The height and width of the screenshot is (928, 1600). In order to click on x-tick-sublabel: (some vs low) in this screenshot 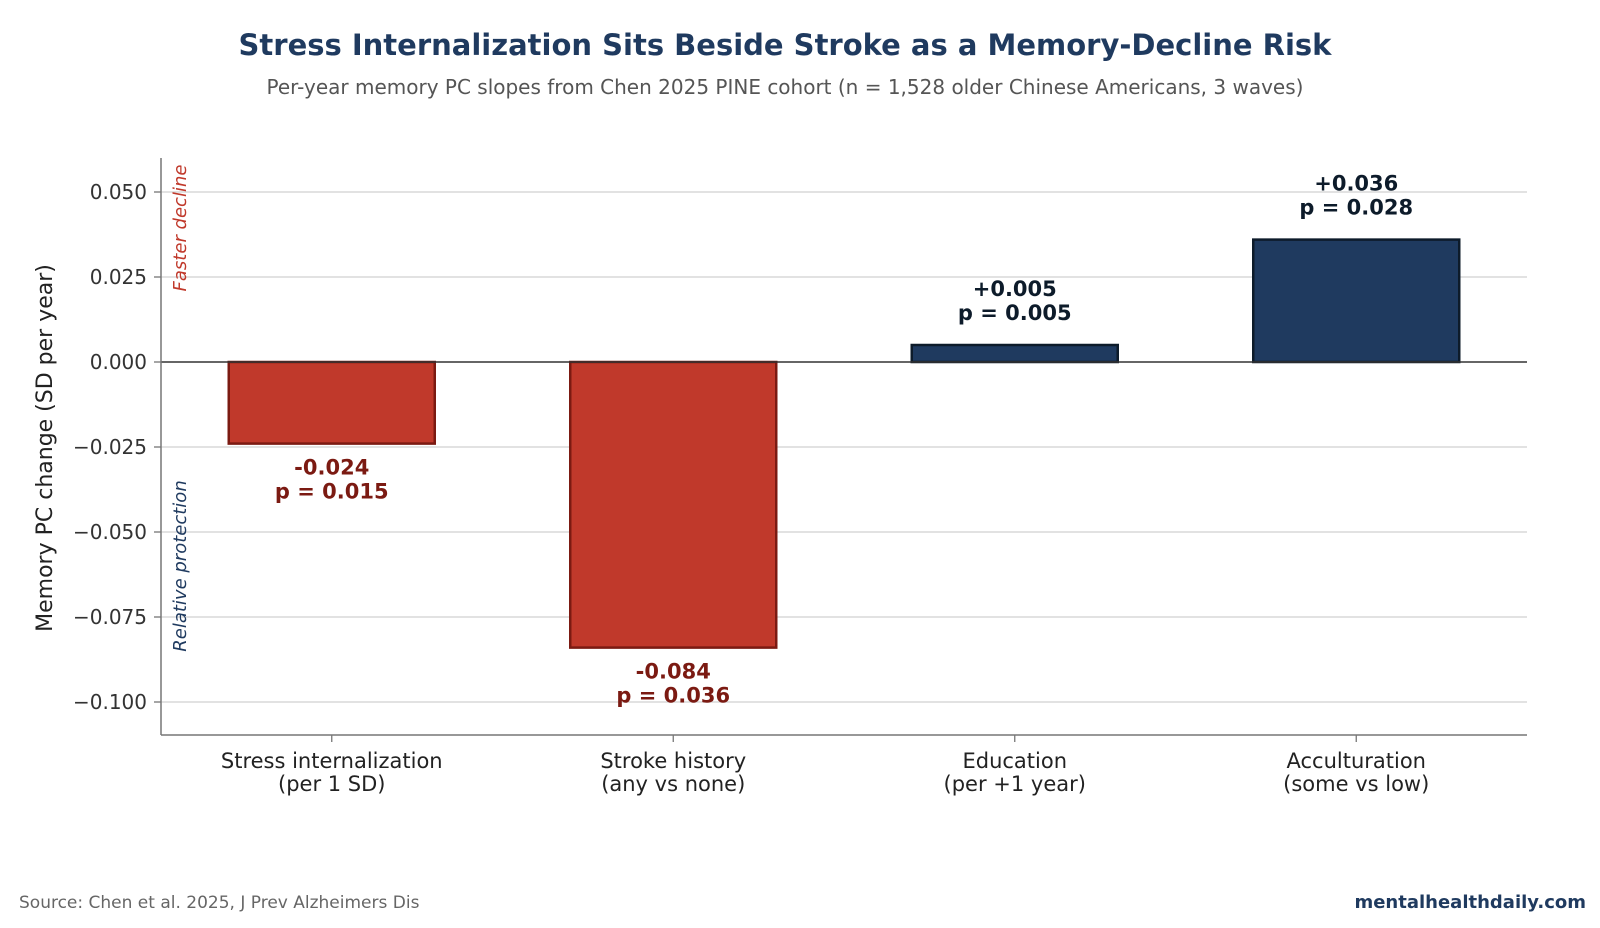, I will do `click(1356, 784)`.